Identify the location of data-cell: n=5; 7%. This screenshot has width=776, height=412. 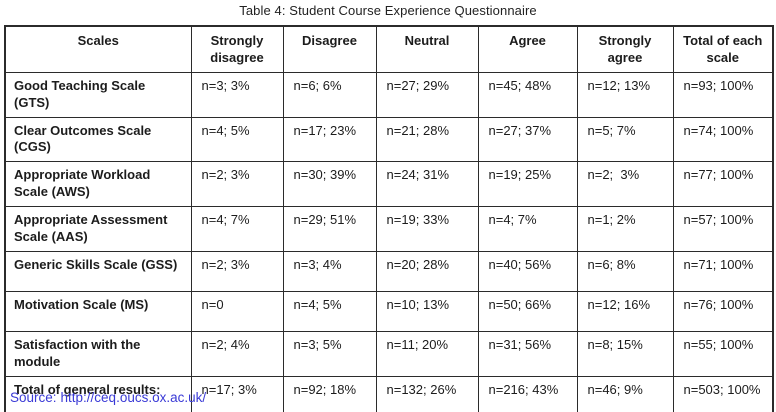
(625, 139).